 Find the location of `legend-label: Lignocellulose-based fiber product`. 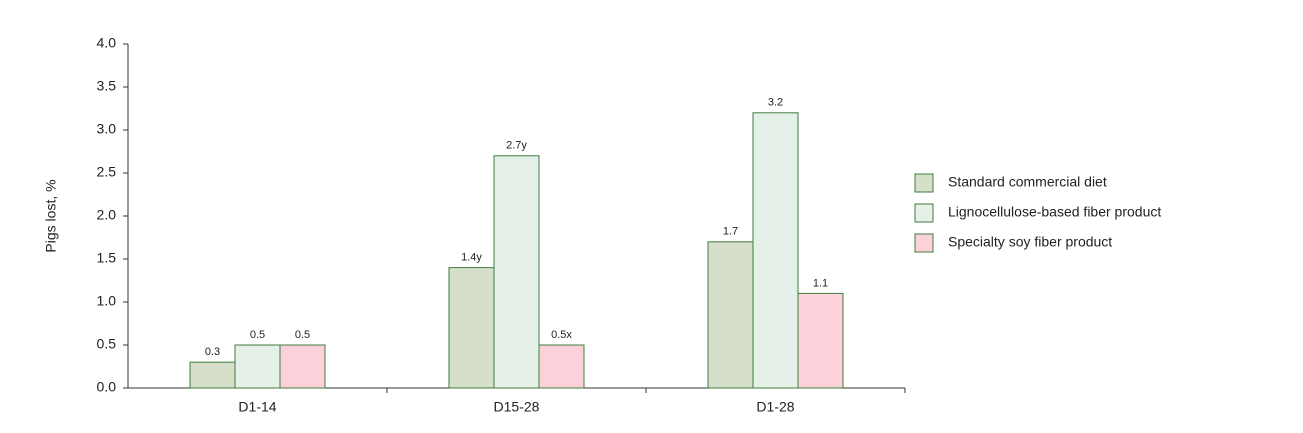

legend-label: Lignocellulose-based fiber product is located at coordinates (1054, 212).